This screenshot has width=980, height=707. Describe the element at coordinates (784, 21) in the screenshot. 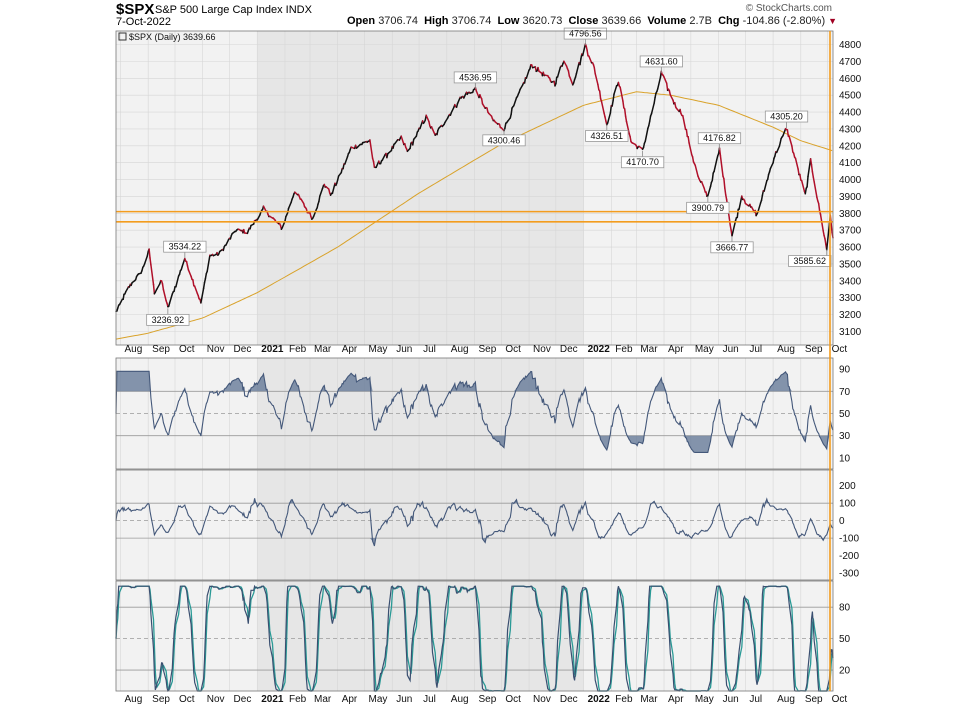

I see `chg-value: -104.86 (-2.80%)` at that location.